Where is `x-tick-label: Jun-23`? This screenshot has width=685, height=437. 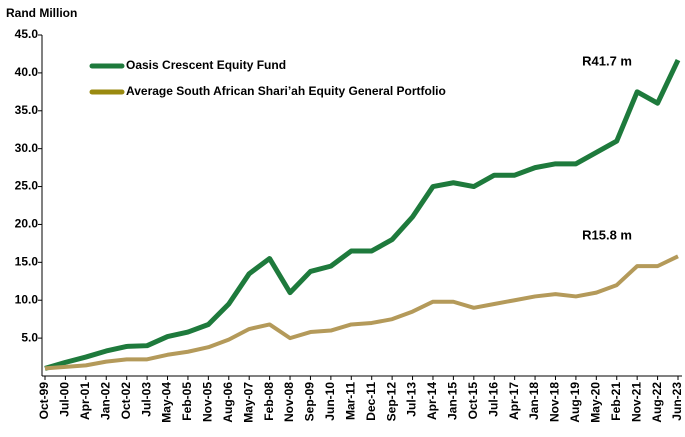 x-tick-label: Jun-23 is located at coordinates (677, 401).